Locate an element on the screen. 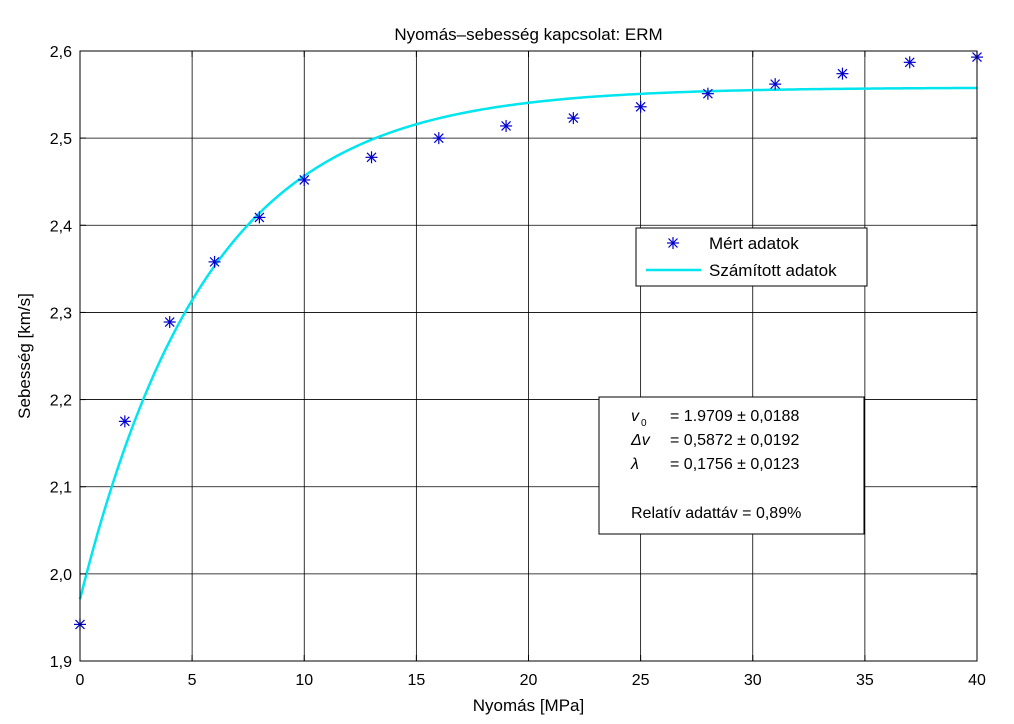 The image size is (1014, 724). anno-symbol-v0: v is located at coordinates (635, 416).